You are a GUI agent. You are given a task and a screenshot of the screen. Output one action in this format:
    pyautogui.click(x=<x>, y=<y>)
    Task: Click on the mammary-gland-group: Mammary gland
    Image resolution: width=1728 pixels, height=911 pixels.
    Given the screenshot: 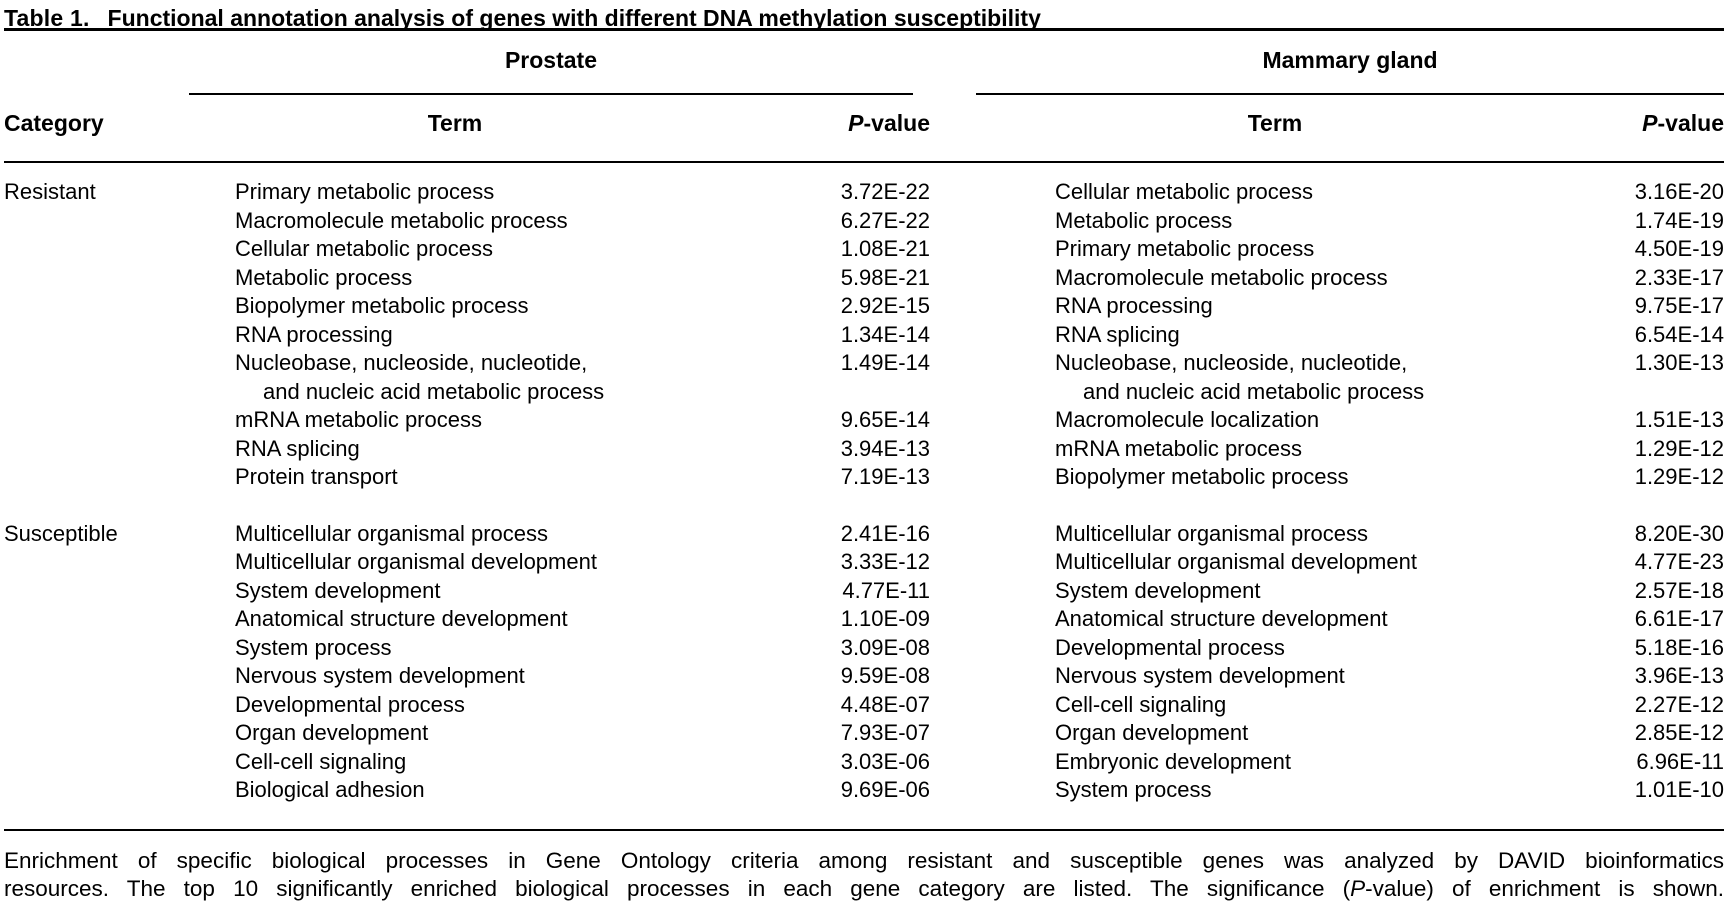 What is the action you would take?
    pyautogui.click(x=1350, y=71)
    